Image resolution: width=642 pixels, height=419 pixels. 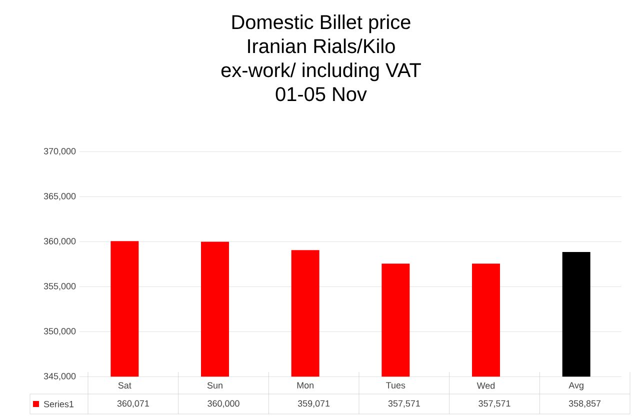 What do you see at coordinates (125, 385) in the screenshot?
I see `x-tick-label: Sat` at bounding box center [125, 385].